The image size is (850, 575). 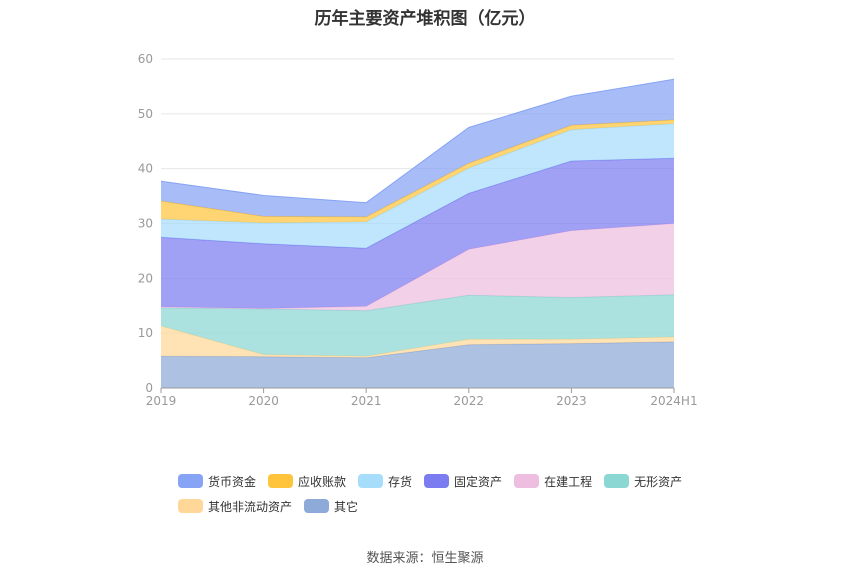 I want to click on y-tick-label: 50, so click(x=145, y=114).